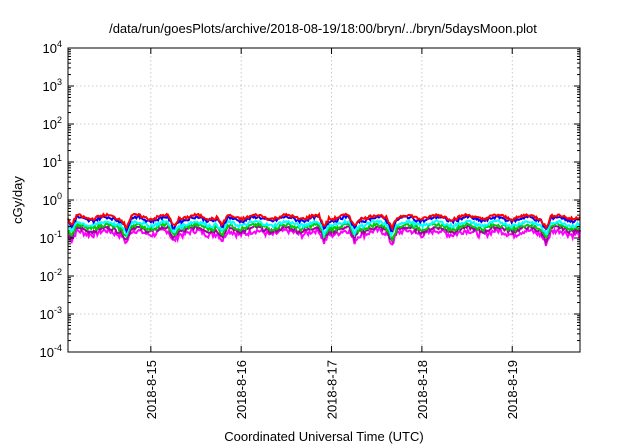 This screenshot has width=640, height=448. I want to click on y-tick-label: 10⁻⁴, so click(51, 351).